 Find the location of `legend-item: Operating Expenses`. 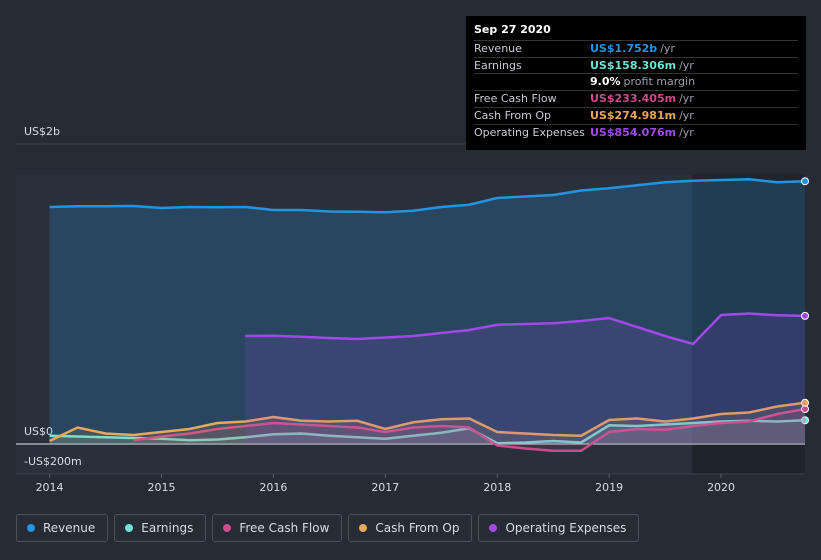

legend-item: Operating Expenses is located at coordinates (559, 528).